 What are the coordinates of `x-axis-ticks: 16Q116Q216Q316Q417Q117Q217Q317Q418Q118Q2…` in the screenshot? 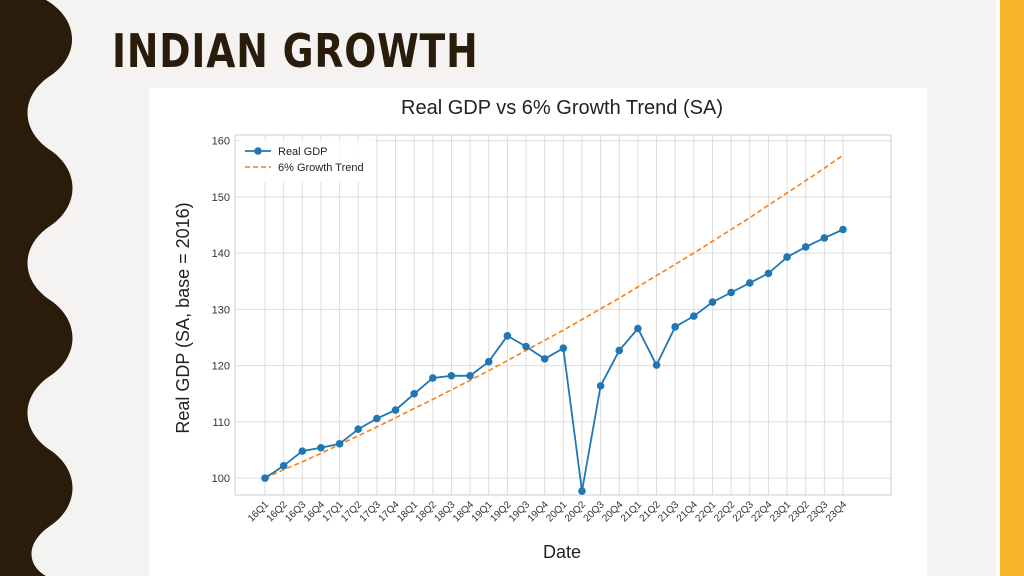 It's located at (547, 511).